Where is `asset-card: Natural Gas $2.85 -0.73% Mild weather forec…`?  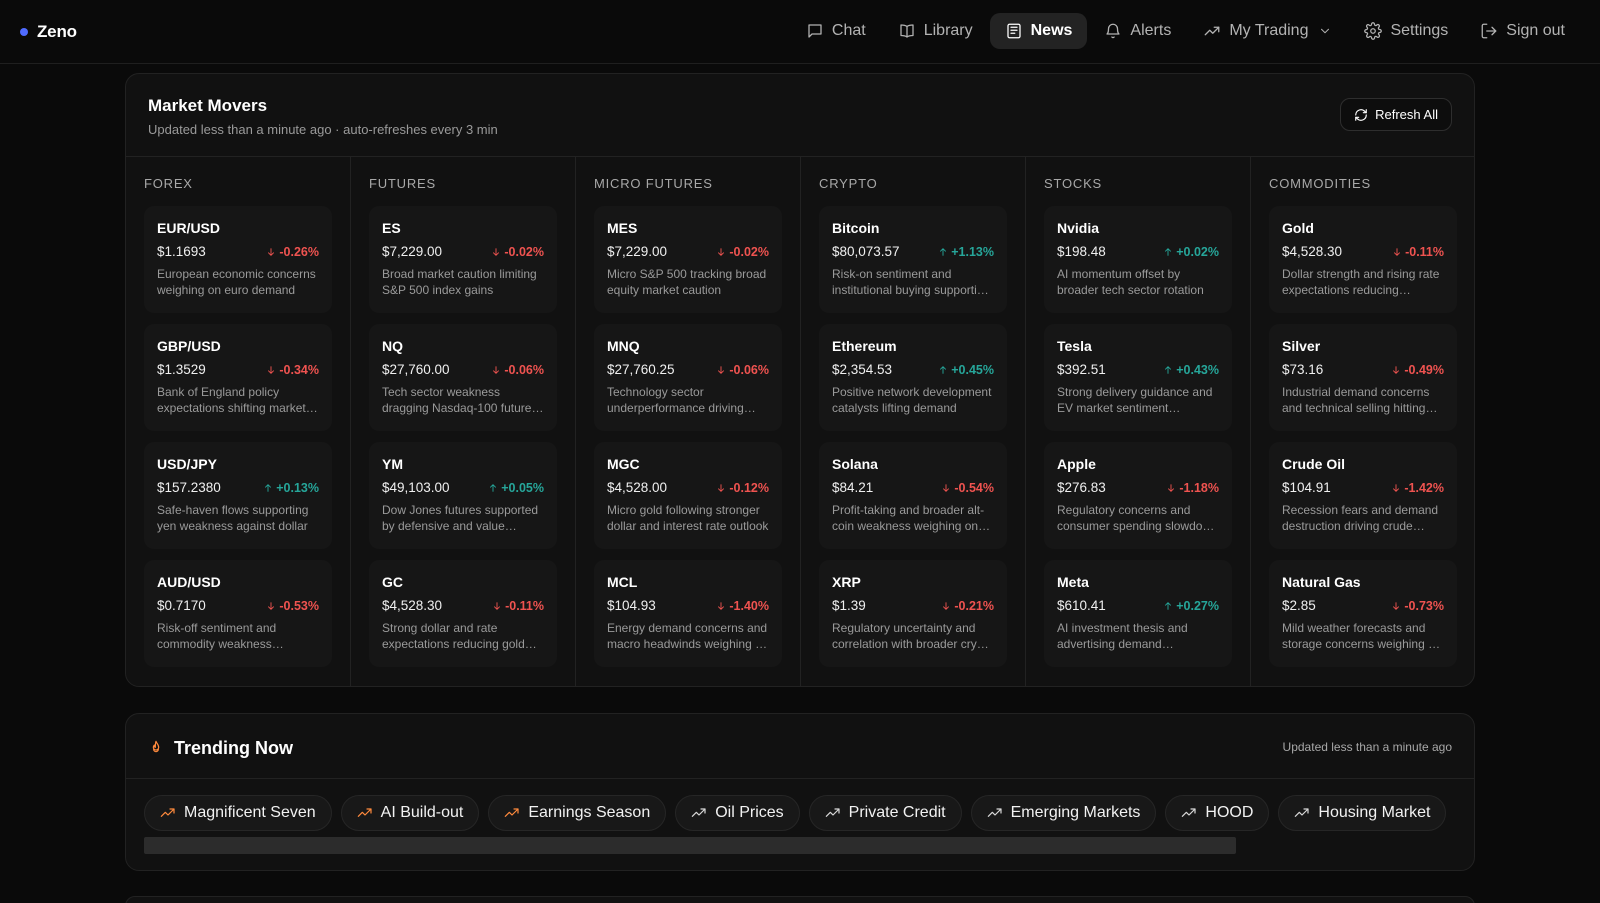 asset-card: Natural Gas $2.85 -0.73% Mild weather forec… is located at coordinates (1363, 613).